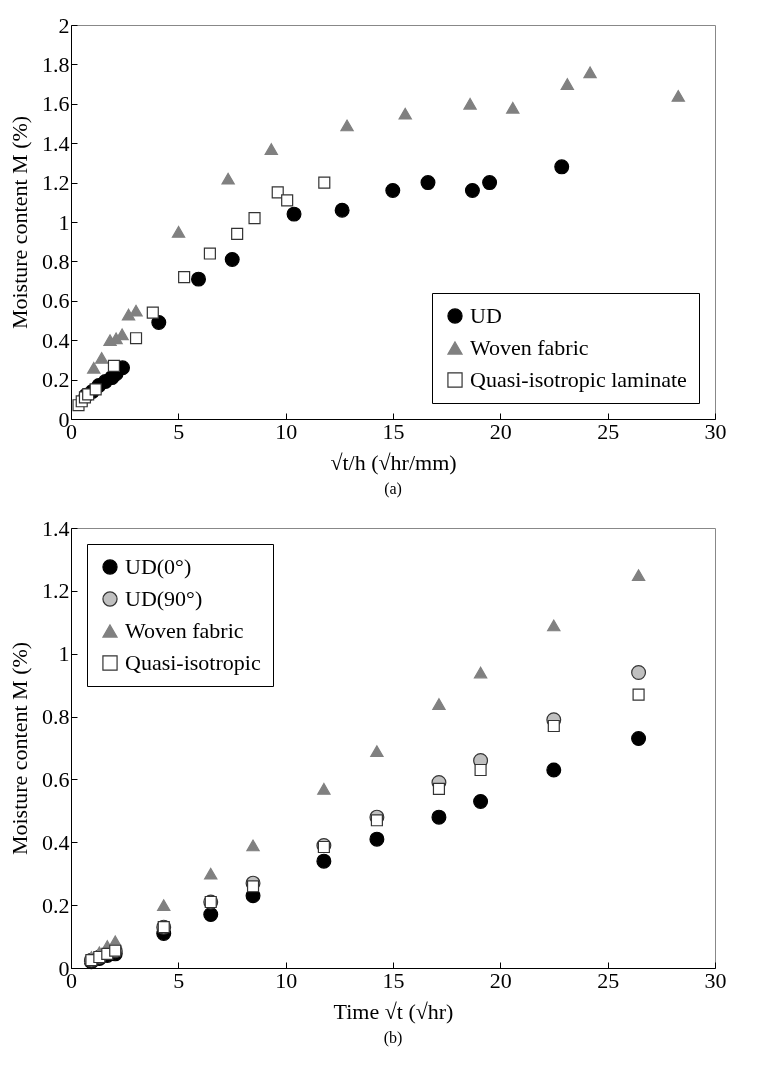  I want to click on legend-label: UD(0°), so click(158, 566).